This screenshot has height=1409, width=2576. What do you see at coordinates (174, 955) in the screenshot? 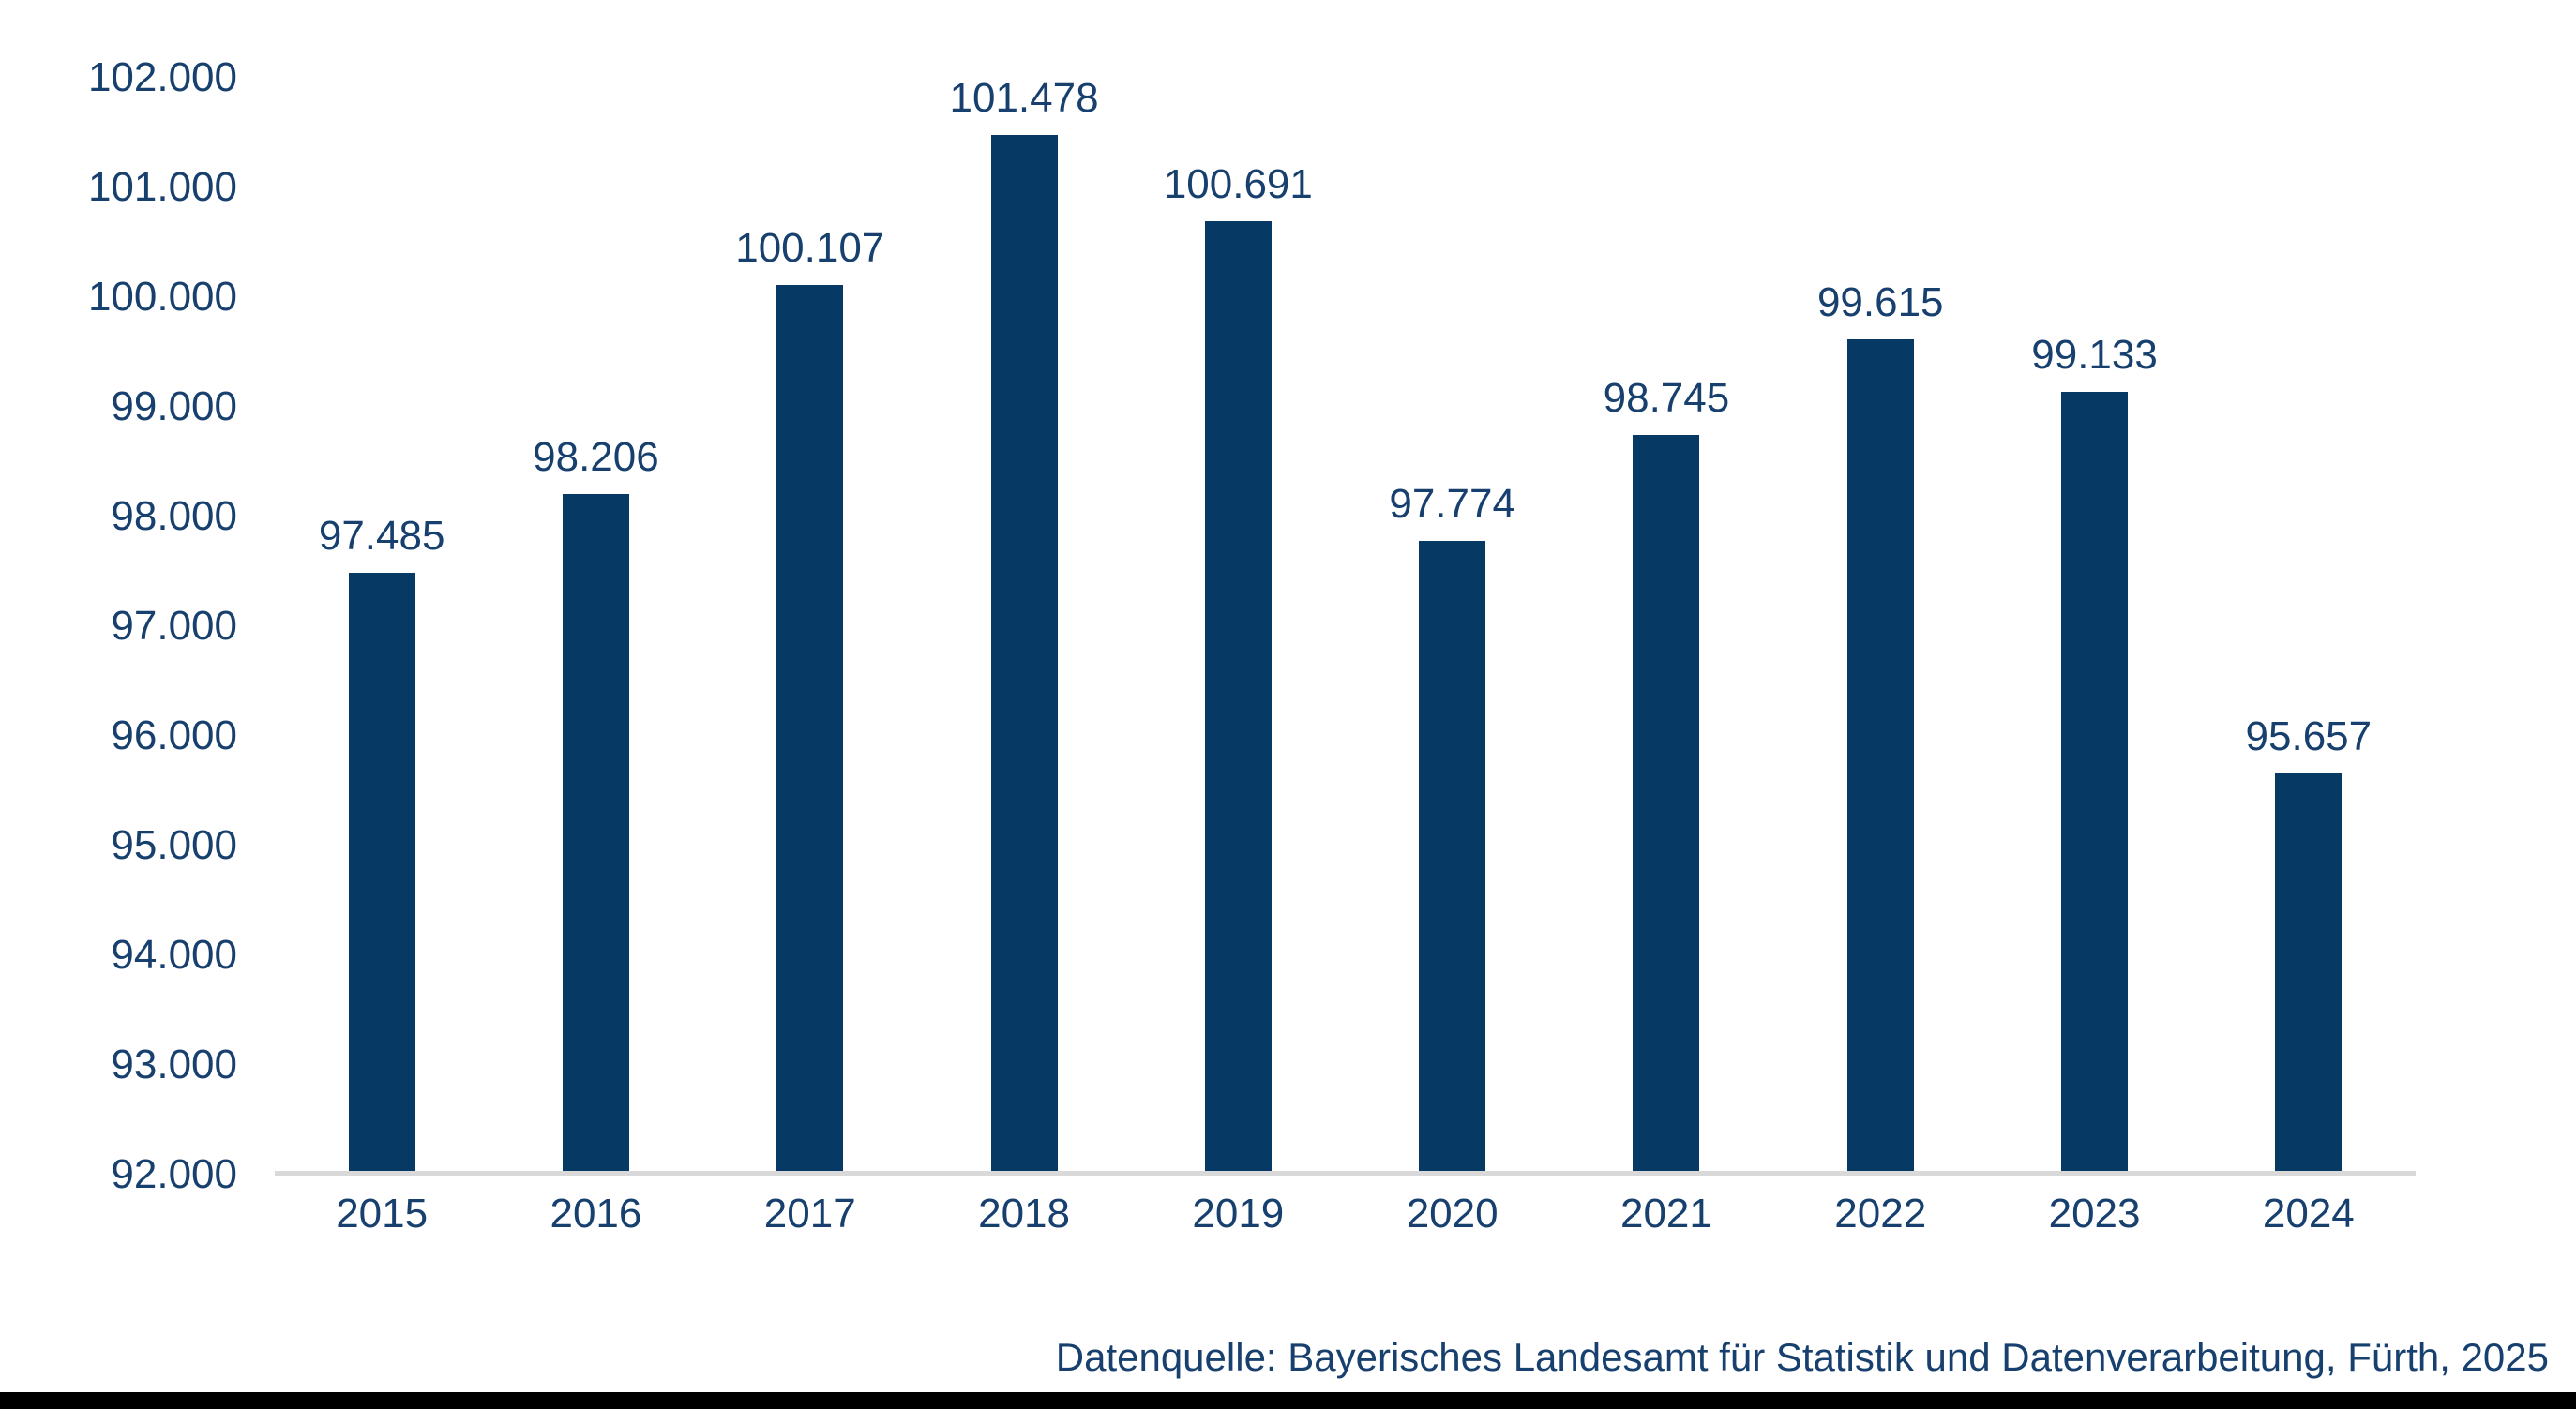
I see `y-tick-label: 94.000` at bounding box center [174, 955].